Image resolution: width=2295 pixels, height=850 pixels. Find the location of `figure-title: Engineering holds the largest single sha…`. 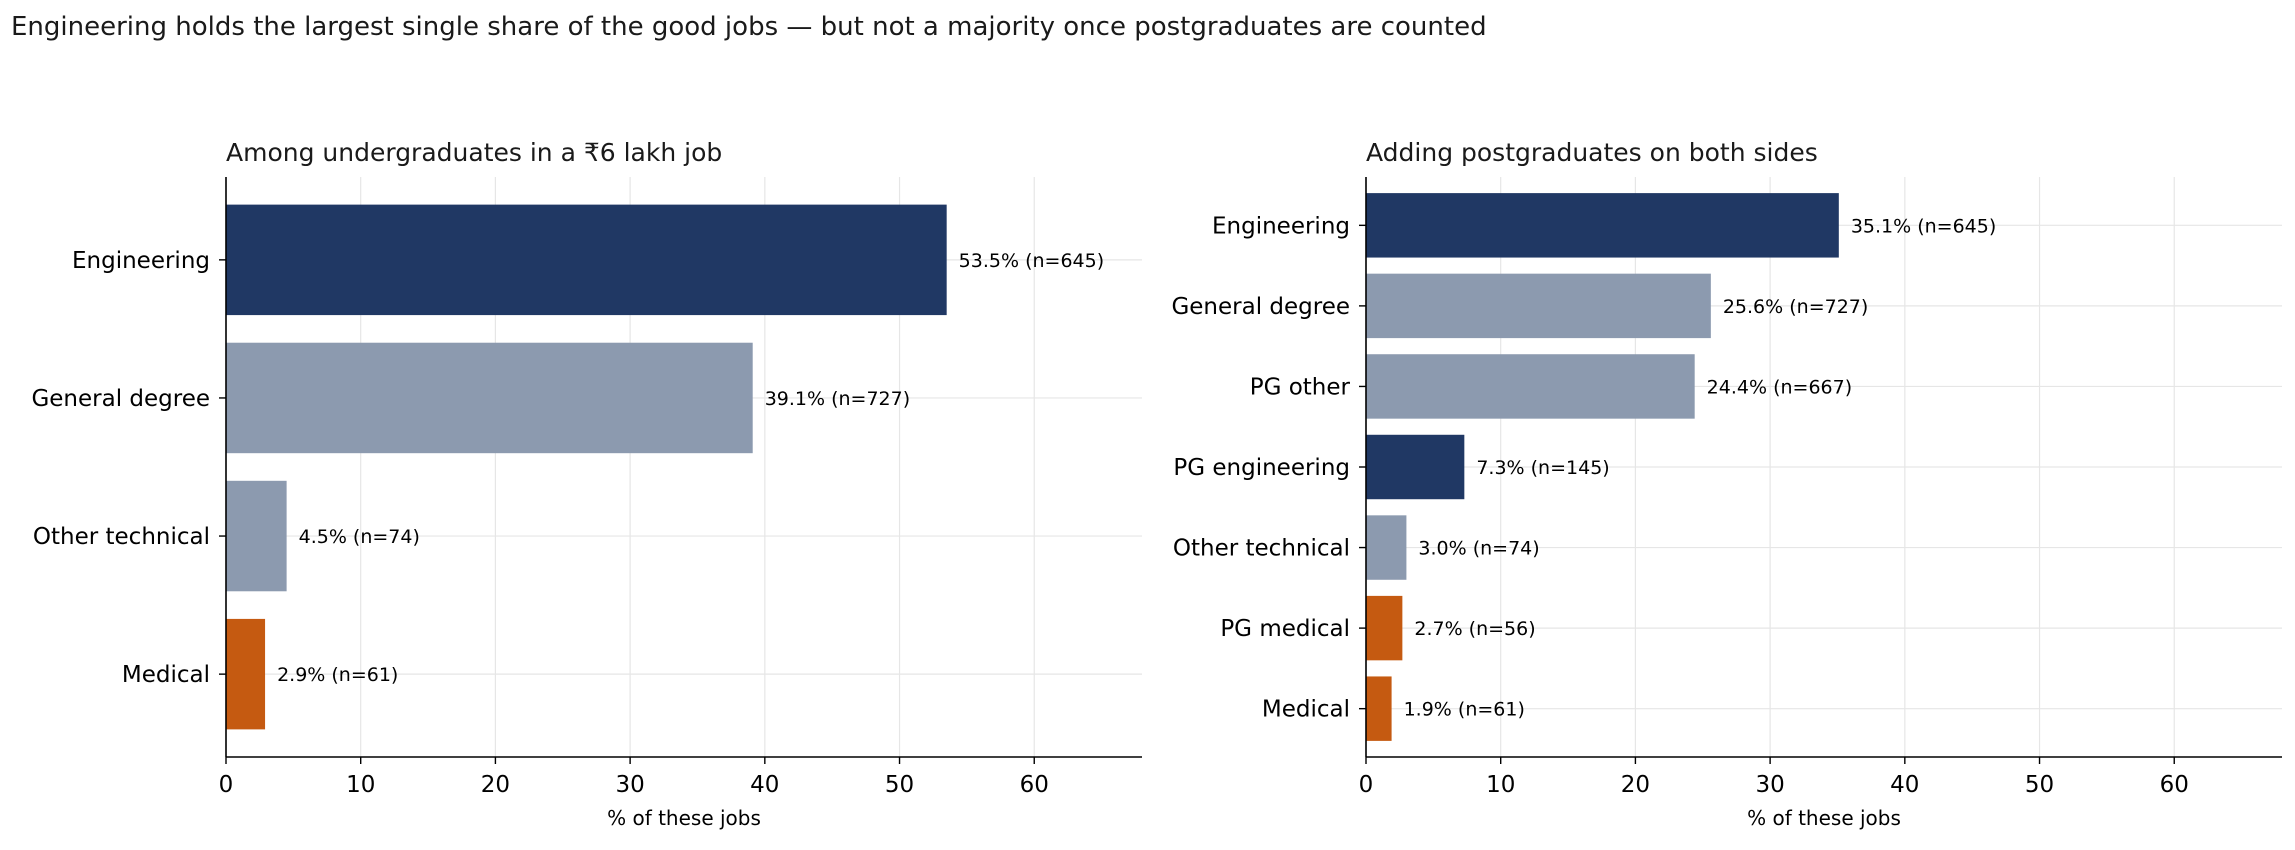

figure-title: Engineering holds the largest single sha… is located at coordinates (749, 27).